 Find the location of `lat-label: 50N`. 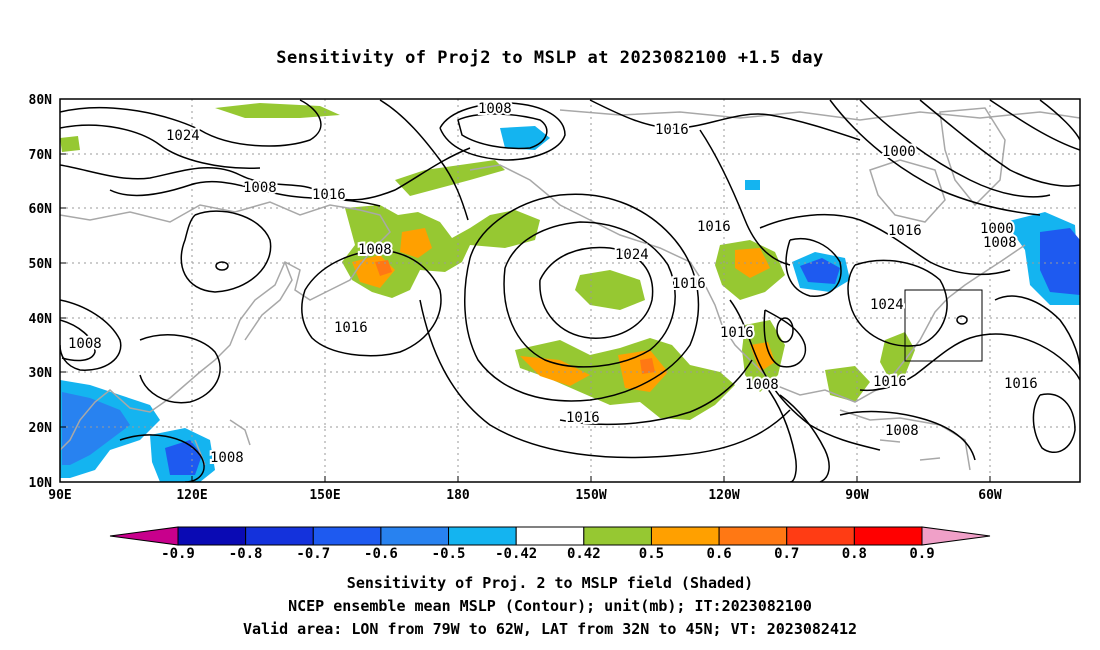

lat-label: 50N is located at coordinates (41, 264).